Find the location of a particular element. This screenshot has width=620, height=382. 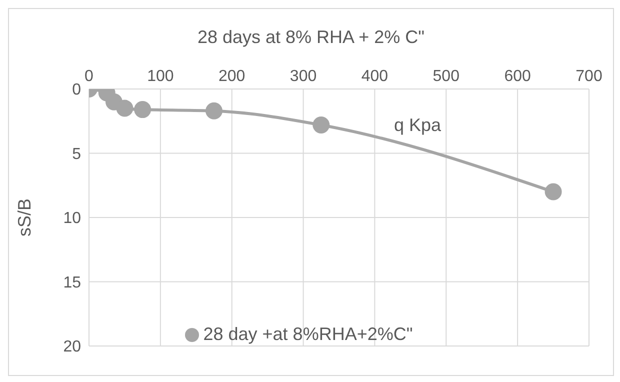

y-tick-label: 5 is located at coordinates (77, 154).